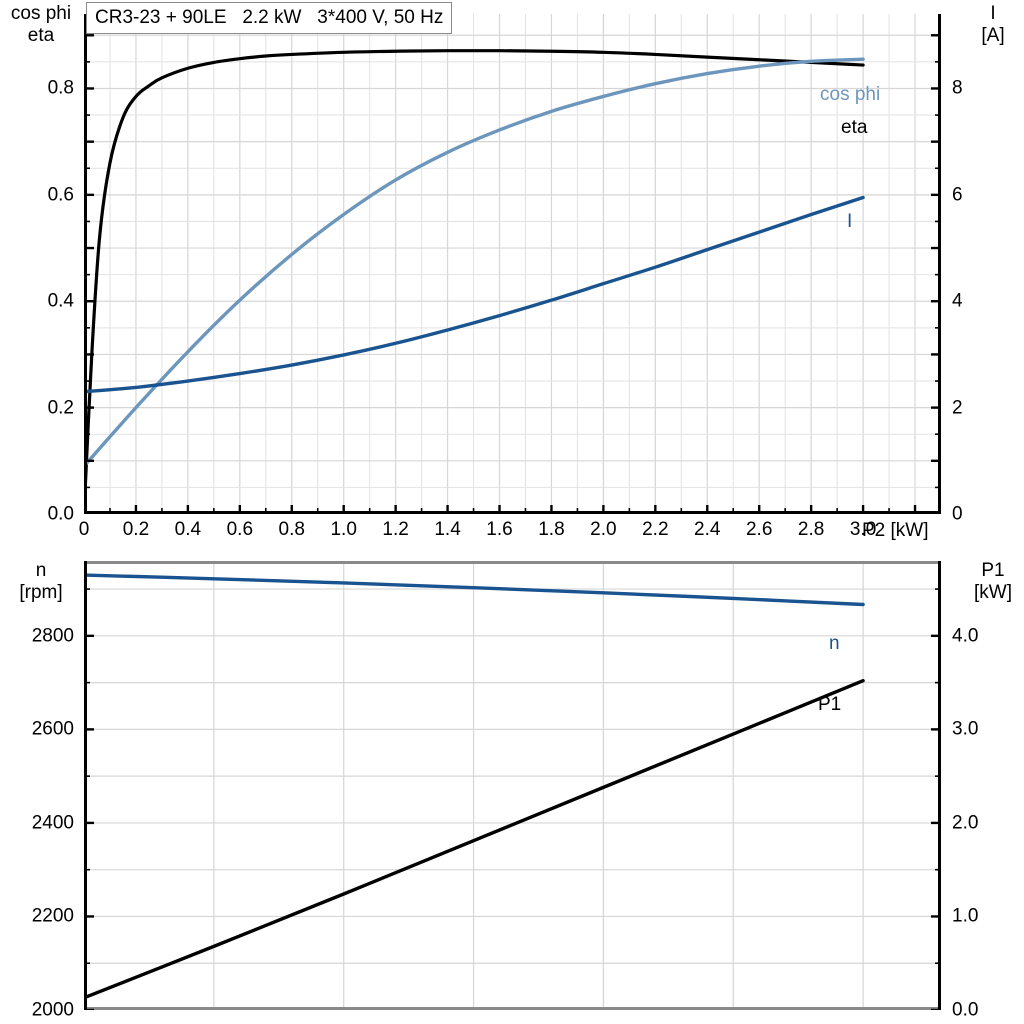 The width and height of the screenshot is (1024, 1024). What do you see at coordinates (60, 195) in the screenshot?
I see `upper-y-left-tick-3: 0.6` at bounding box center [60, 195].